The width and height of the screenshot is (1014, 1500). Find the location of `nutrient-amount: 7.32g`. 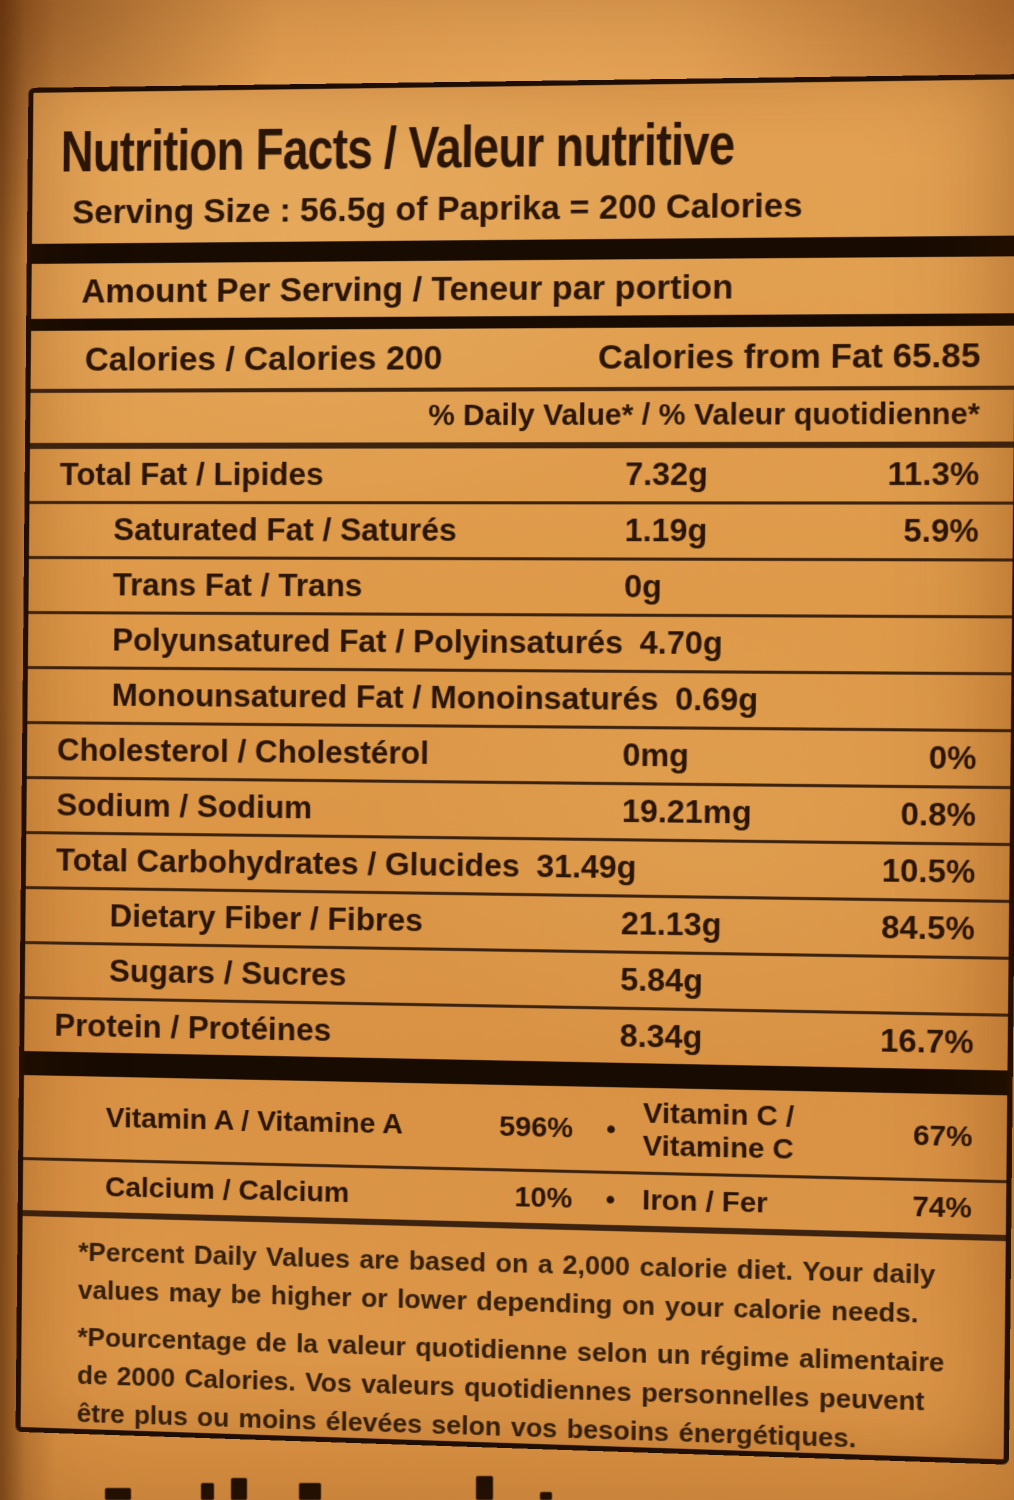

nutrient-amount: 7.32g is located at coordinates (667, 474).